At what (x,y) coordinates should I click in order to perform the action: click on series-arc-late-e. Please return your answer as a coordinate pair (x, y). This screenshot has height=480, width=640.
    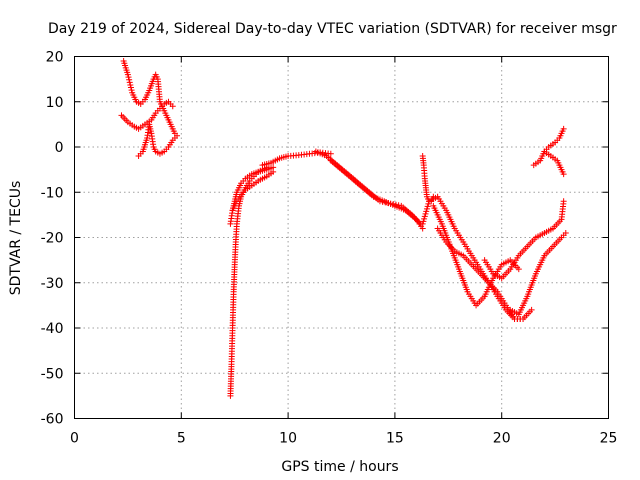
    Looking at the image, I should click on (538, 273).